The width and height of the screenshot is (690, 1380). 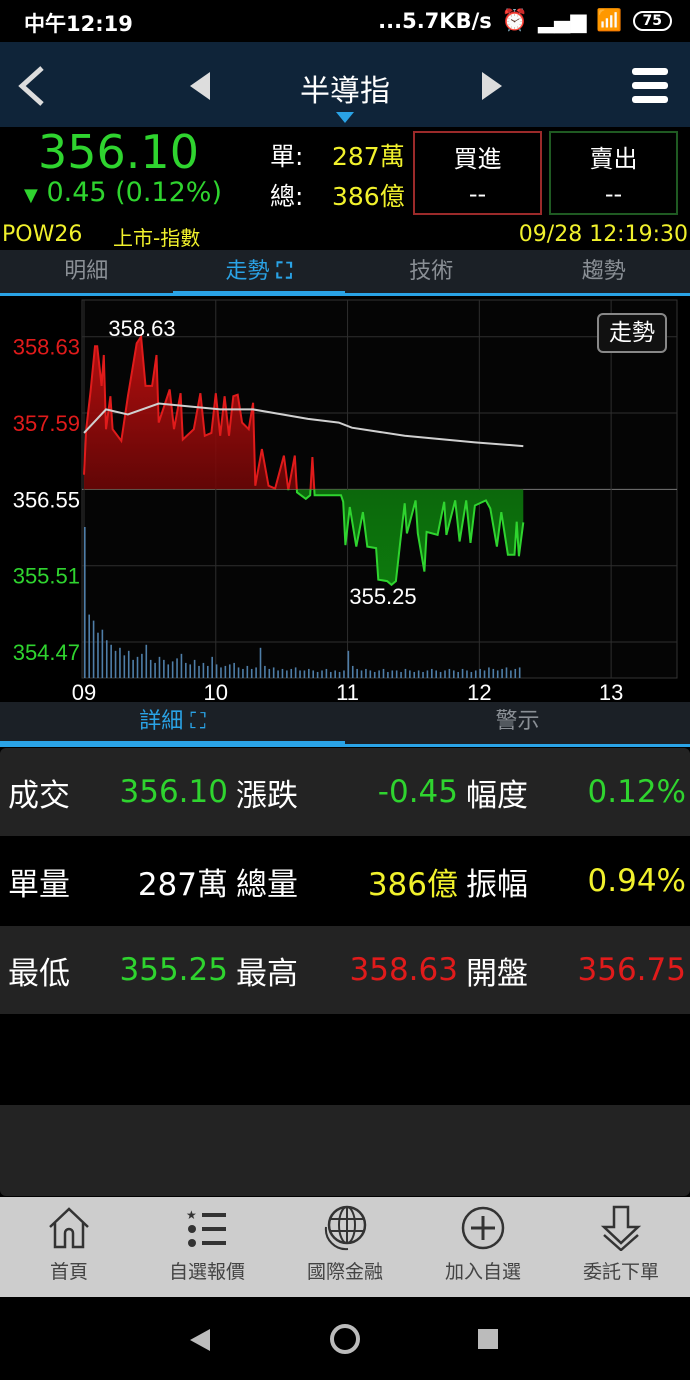 I want to click on detail-row: 成交 356.10 漲跌 -0.45 幅度 0.12%, so click(x=345, y=792).